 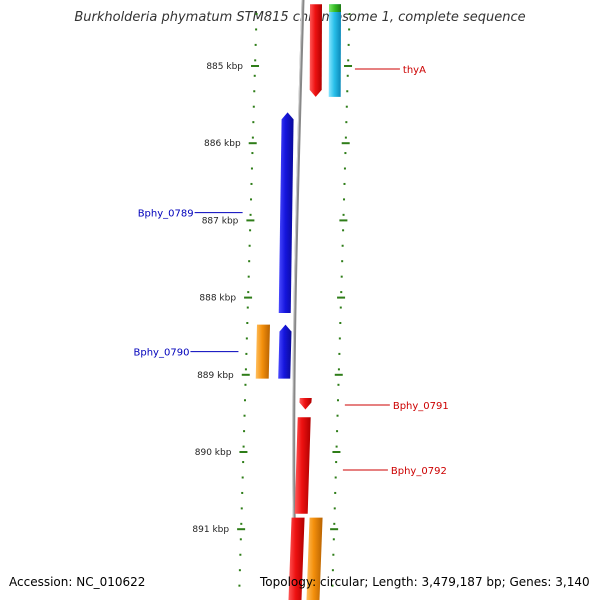 I want to click on ruler-tick-label: 887 kbp, so click(x=220, y=221).